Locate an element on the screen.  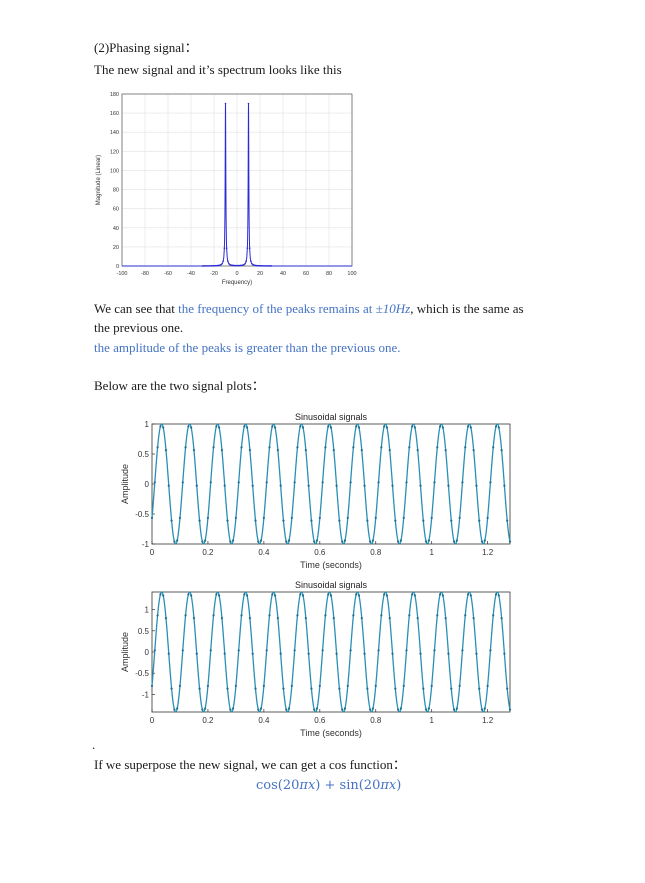
signal-bottom-ytick-label: 0 is located at coordinates (147, 652).